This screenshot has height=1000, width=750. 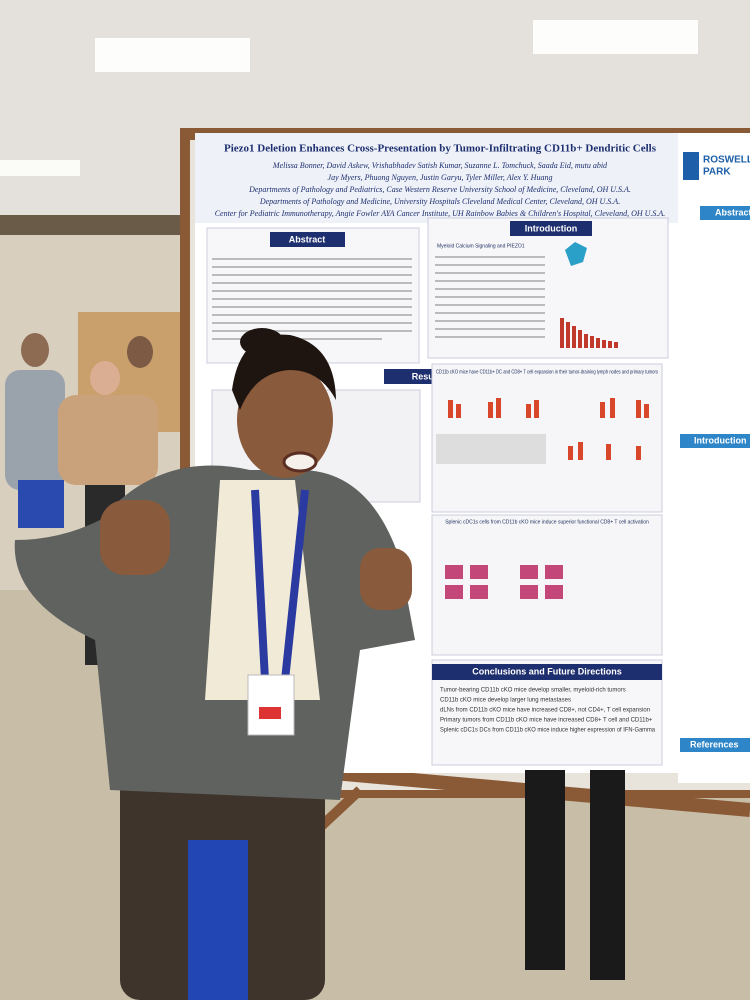 I want to click on abstract-panel, so click(x=313, y=295).